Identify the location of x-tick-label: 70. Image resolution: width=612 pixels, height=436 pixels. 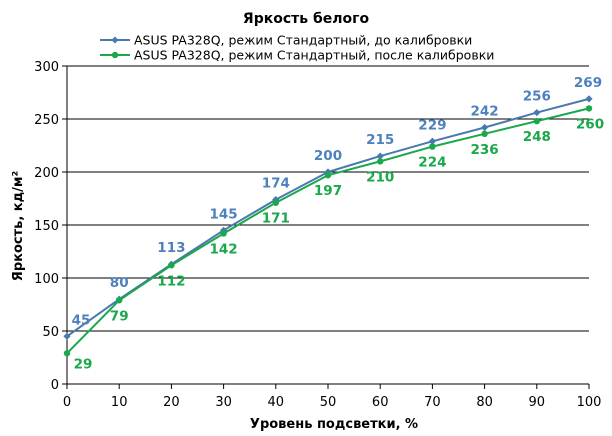
(432, 402).